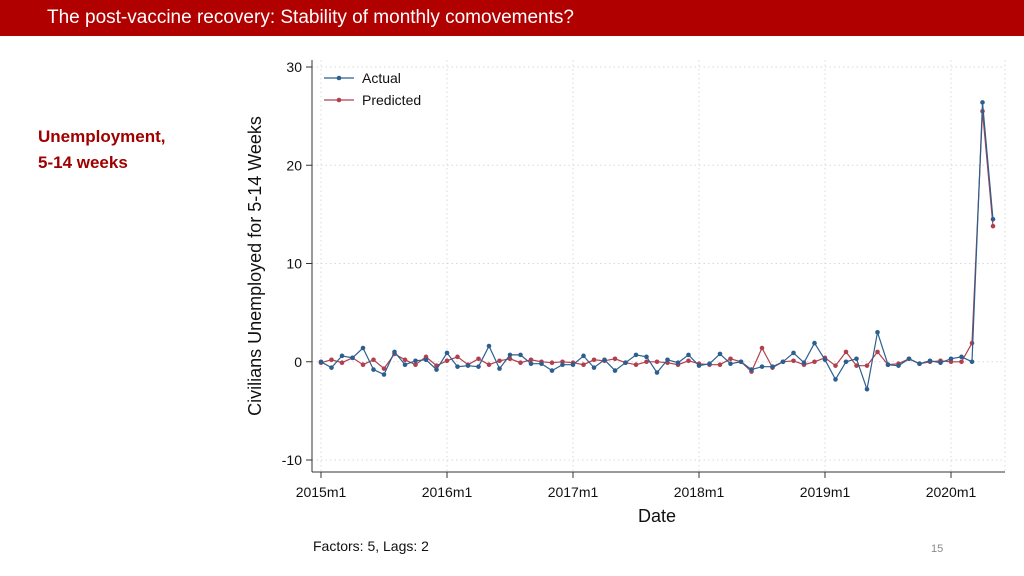 The height and width of the screenshot is (576, 1024). What do you see at coordinates (951, 492) in the screenshot?
I see `x-tick-label: 2020m1` at bounding box center [951, 492].